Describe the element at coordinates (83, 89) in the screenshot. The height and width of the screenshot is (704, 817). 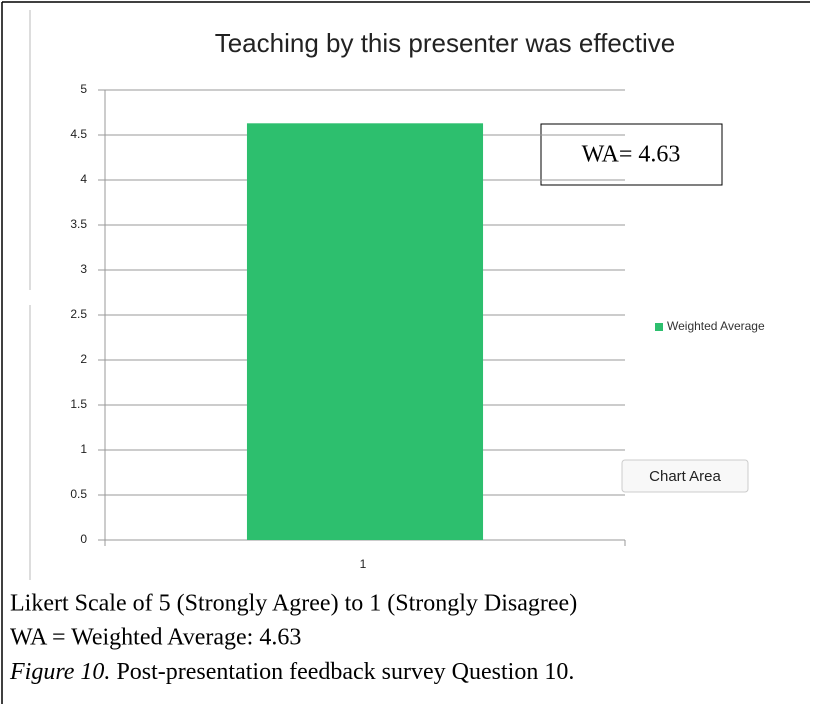
I see `y-tick-label: 5` at that location.